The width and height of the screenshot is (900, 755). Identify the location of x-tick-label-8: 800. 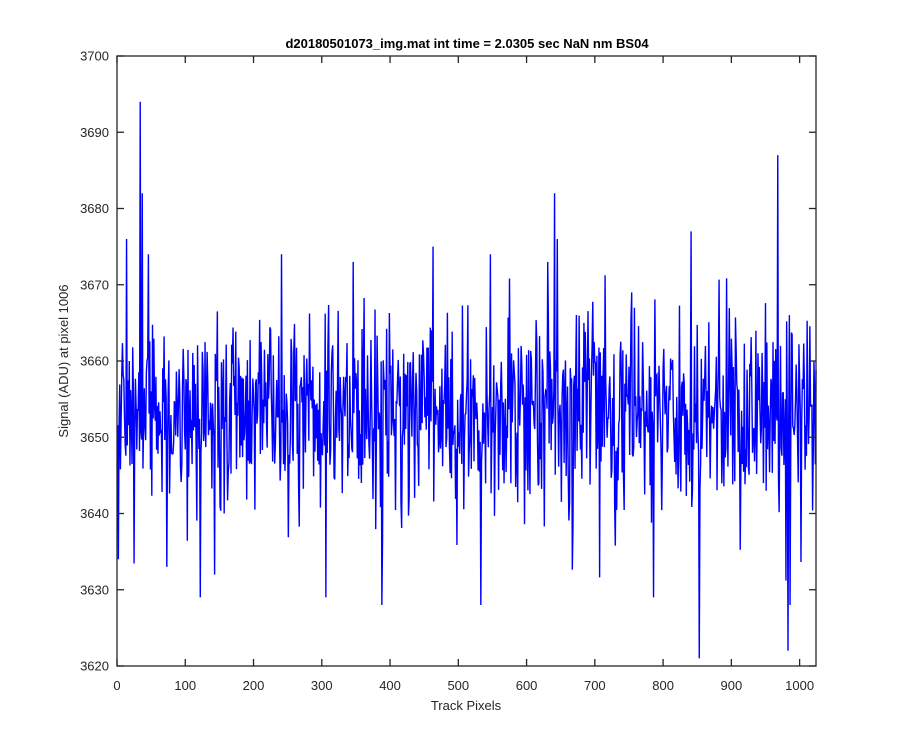
(663, 685).